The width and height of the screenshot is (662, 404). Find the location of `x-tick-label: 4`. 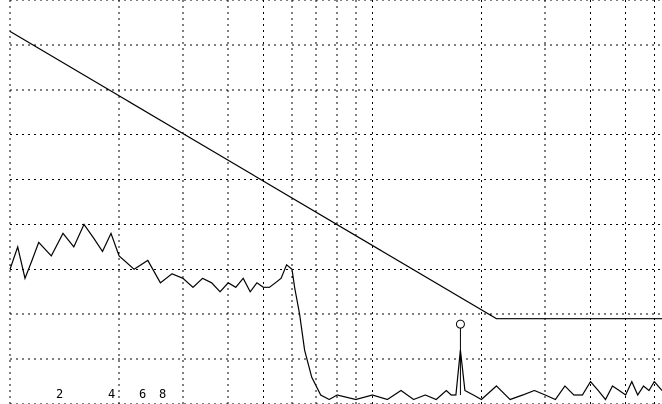

x-tick-label: 4 is located at coordinates (111, 394).